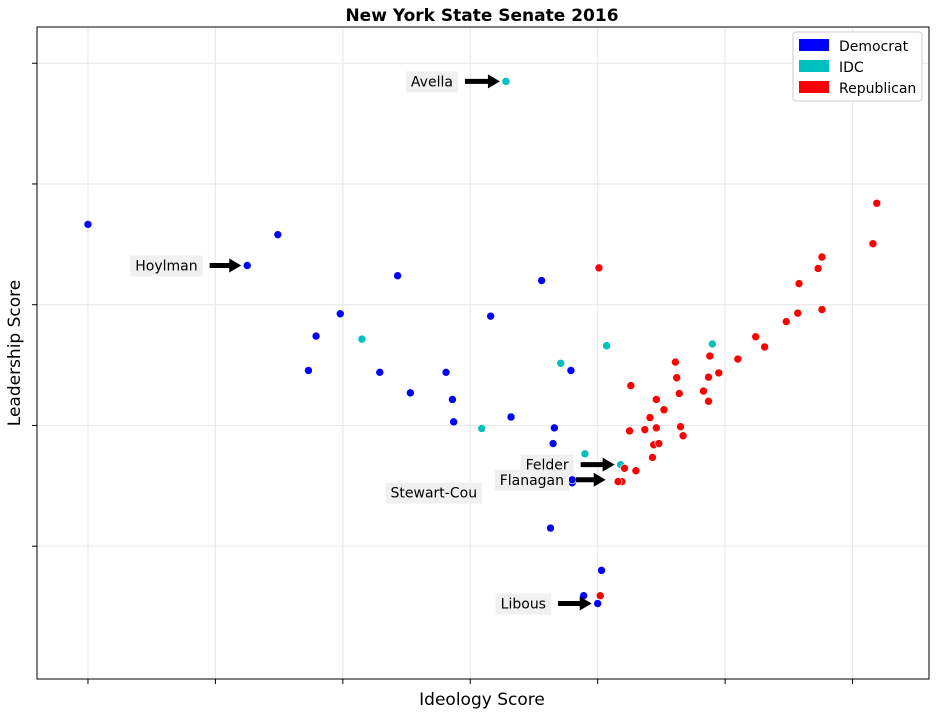 The height and width of the screenshot is (715, 939). What do you see at coordinates (15, 353) in the screenshot?
I see `y-axis-label: Leadership Score` at bounding box center [15, 353].